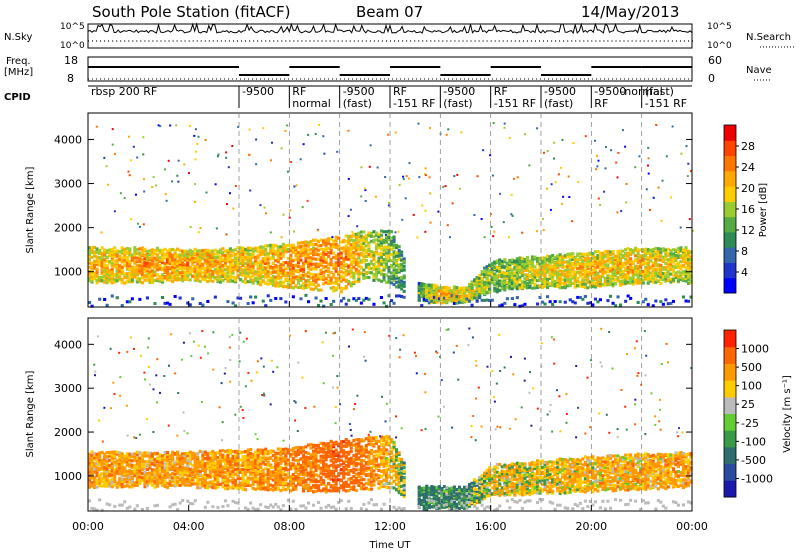 This screenshot has width=800, height=554. What do you see at coordinates (748, 230) in the screenshot?
I see `colorbar-tick-label: 12` at bounding box center [748, 230].